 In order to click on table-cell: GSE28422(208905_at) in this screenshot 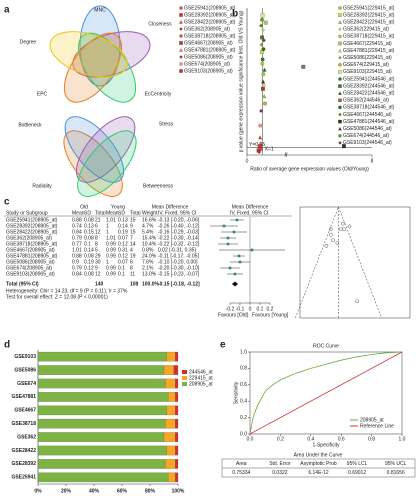, I will do `click(32, 232)`.